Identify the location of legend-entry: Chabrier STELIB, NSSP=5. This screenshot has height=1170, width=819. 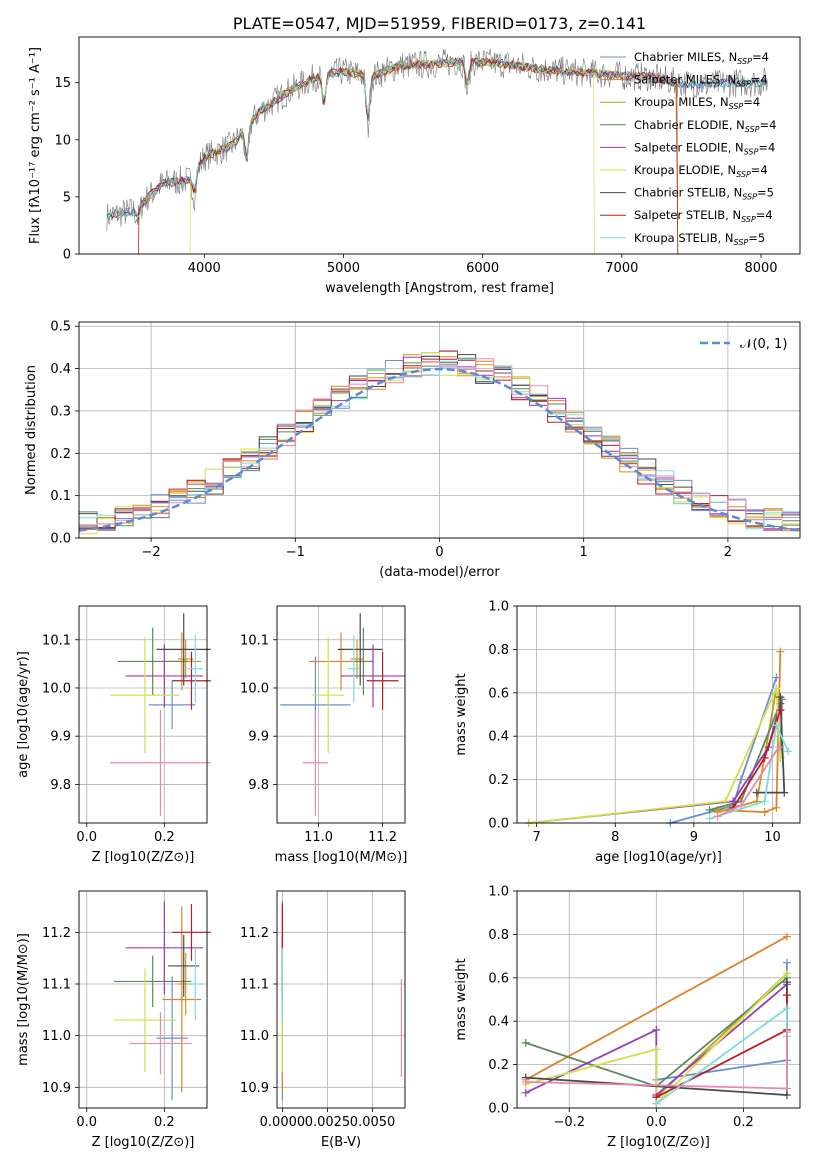
(704, 194).